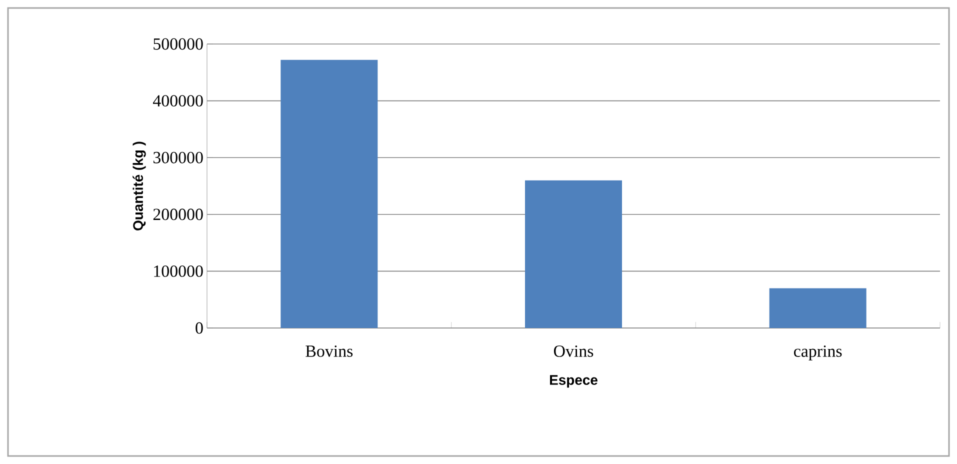 The width and height of the screenshot is (957, 464). Describe the element at coordinates (818, 353) in the screenshot. I see `x-tick-label: caprins` at that location.